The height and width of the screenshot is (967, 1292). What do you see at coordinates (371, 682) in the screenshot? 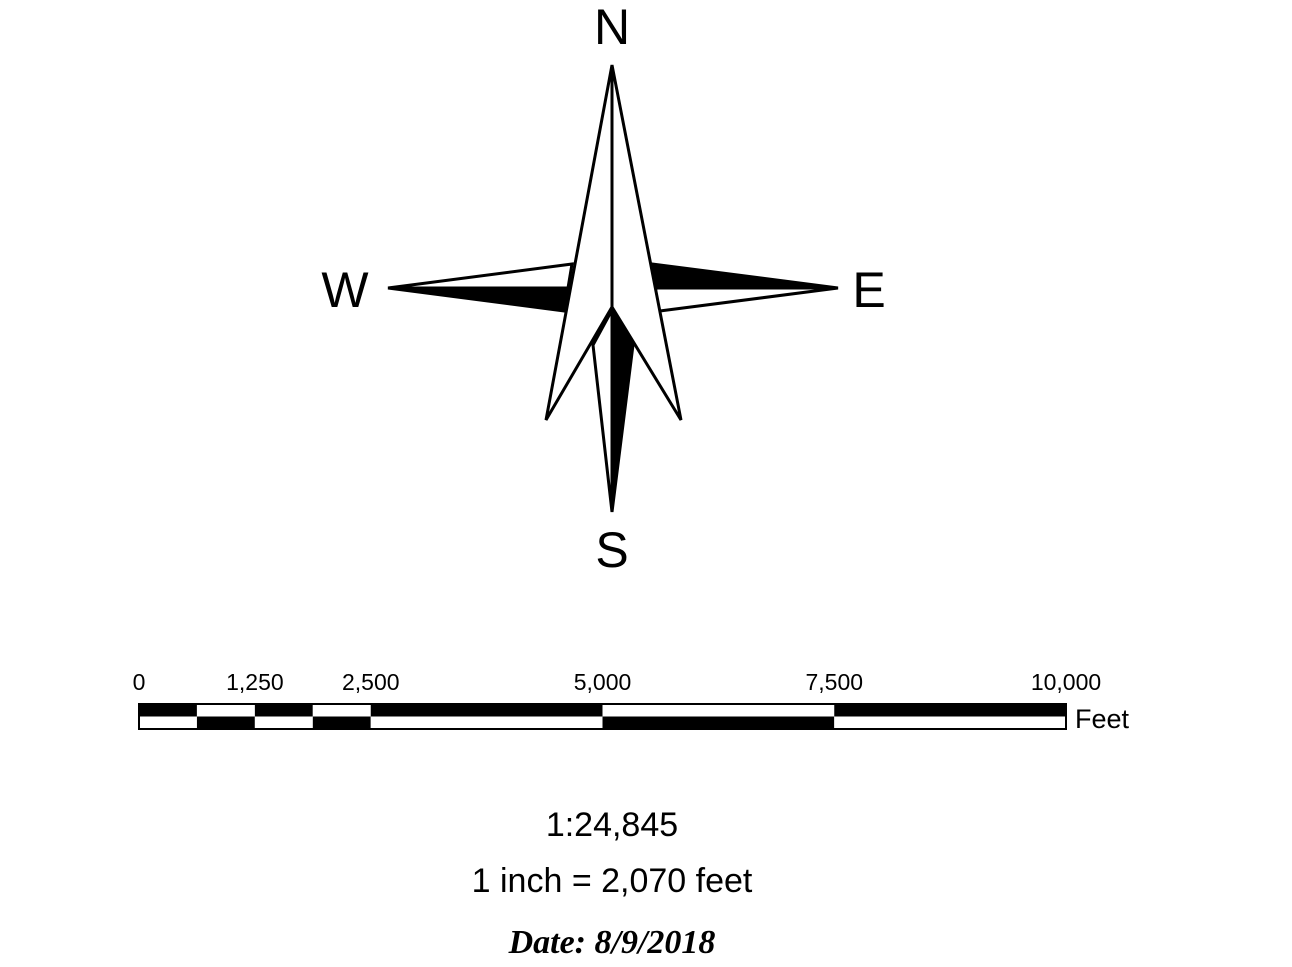
I see `scale-bar-tick-label: 2,500` at bounding box center [371, 682].